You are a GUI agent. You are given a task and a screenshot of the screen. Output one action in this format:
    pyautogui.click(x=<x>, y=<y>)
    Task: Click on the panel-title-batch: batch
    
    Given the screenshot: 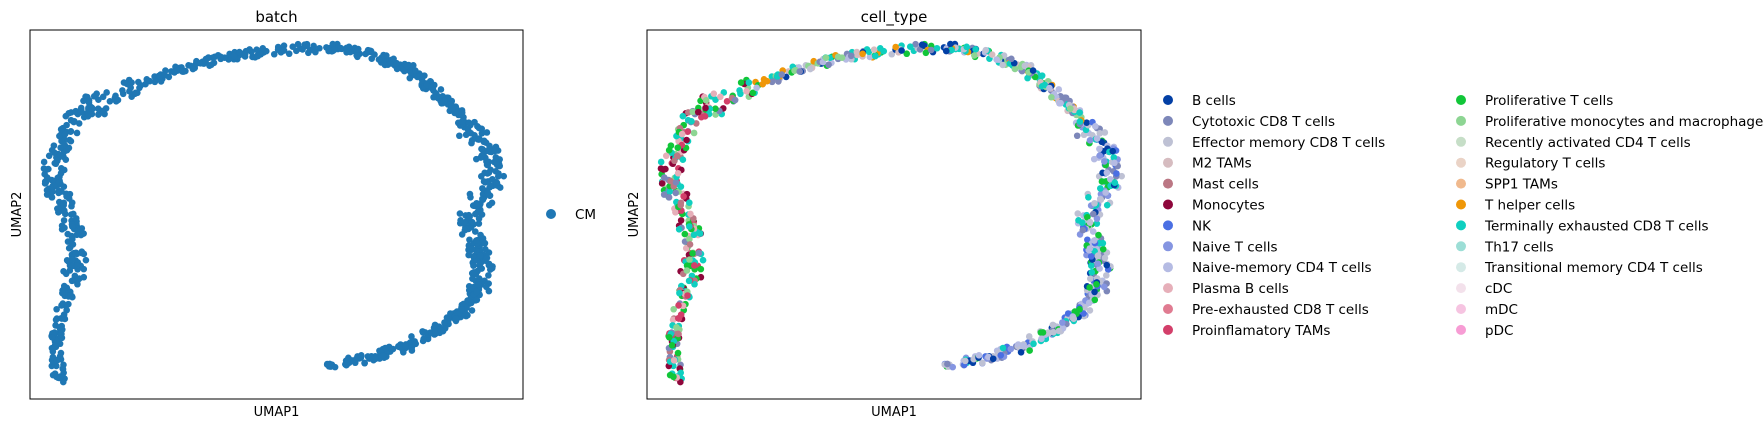 What is the action you would take?
    pyautogui.click(x=276, y=17)
    